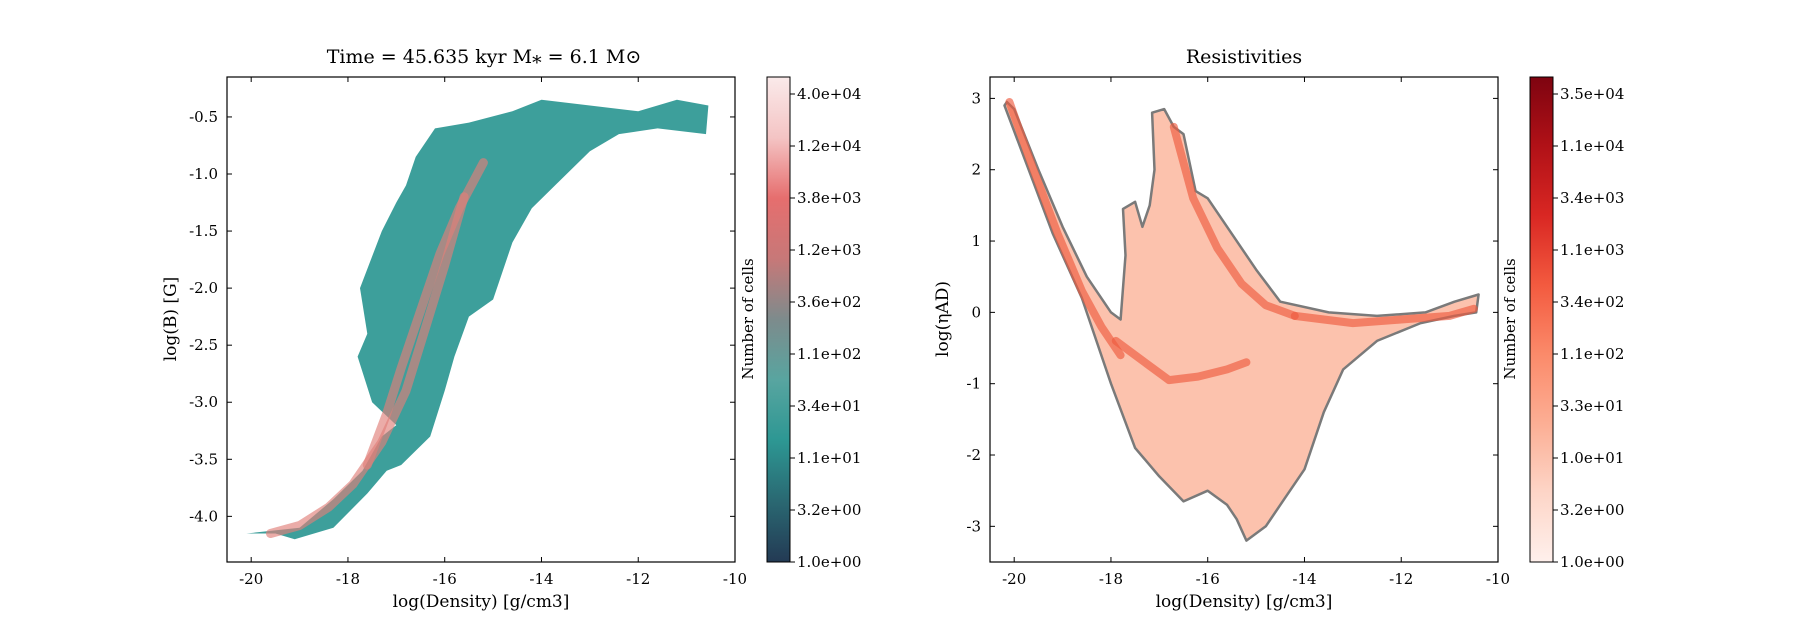 This screenshot has height=630, width=1800. I want to click on y-tick-label: 0, so click(976, 312).